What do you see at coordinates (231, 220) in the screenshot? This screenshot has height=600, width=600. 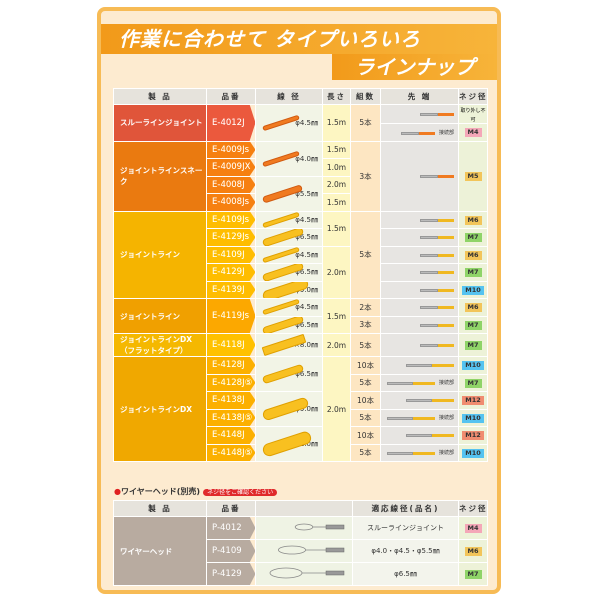 I see `part-number: E-4109Js` at bounding box center [231, 220].